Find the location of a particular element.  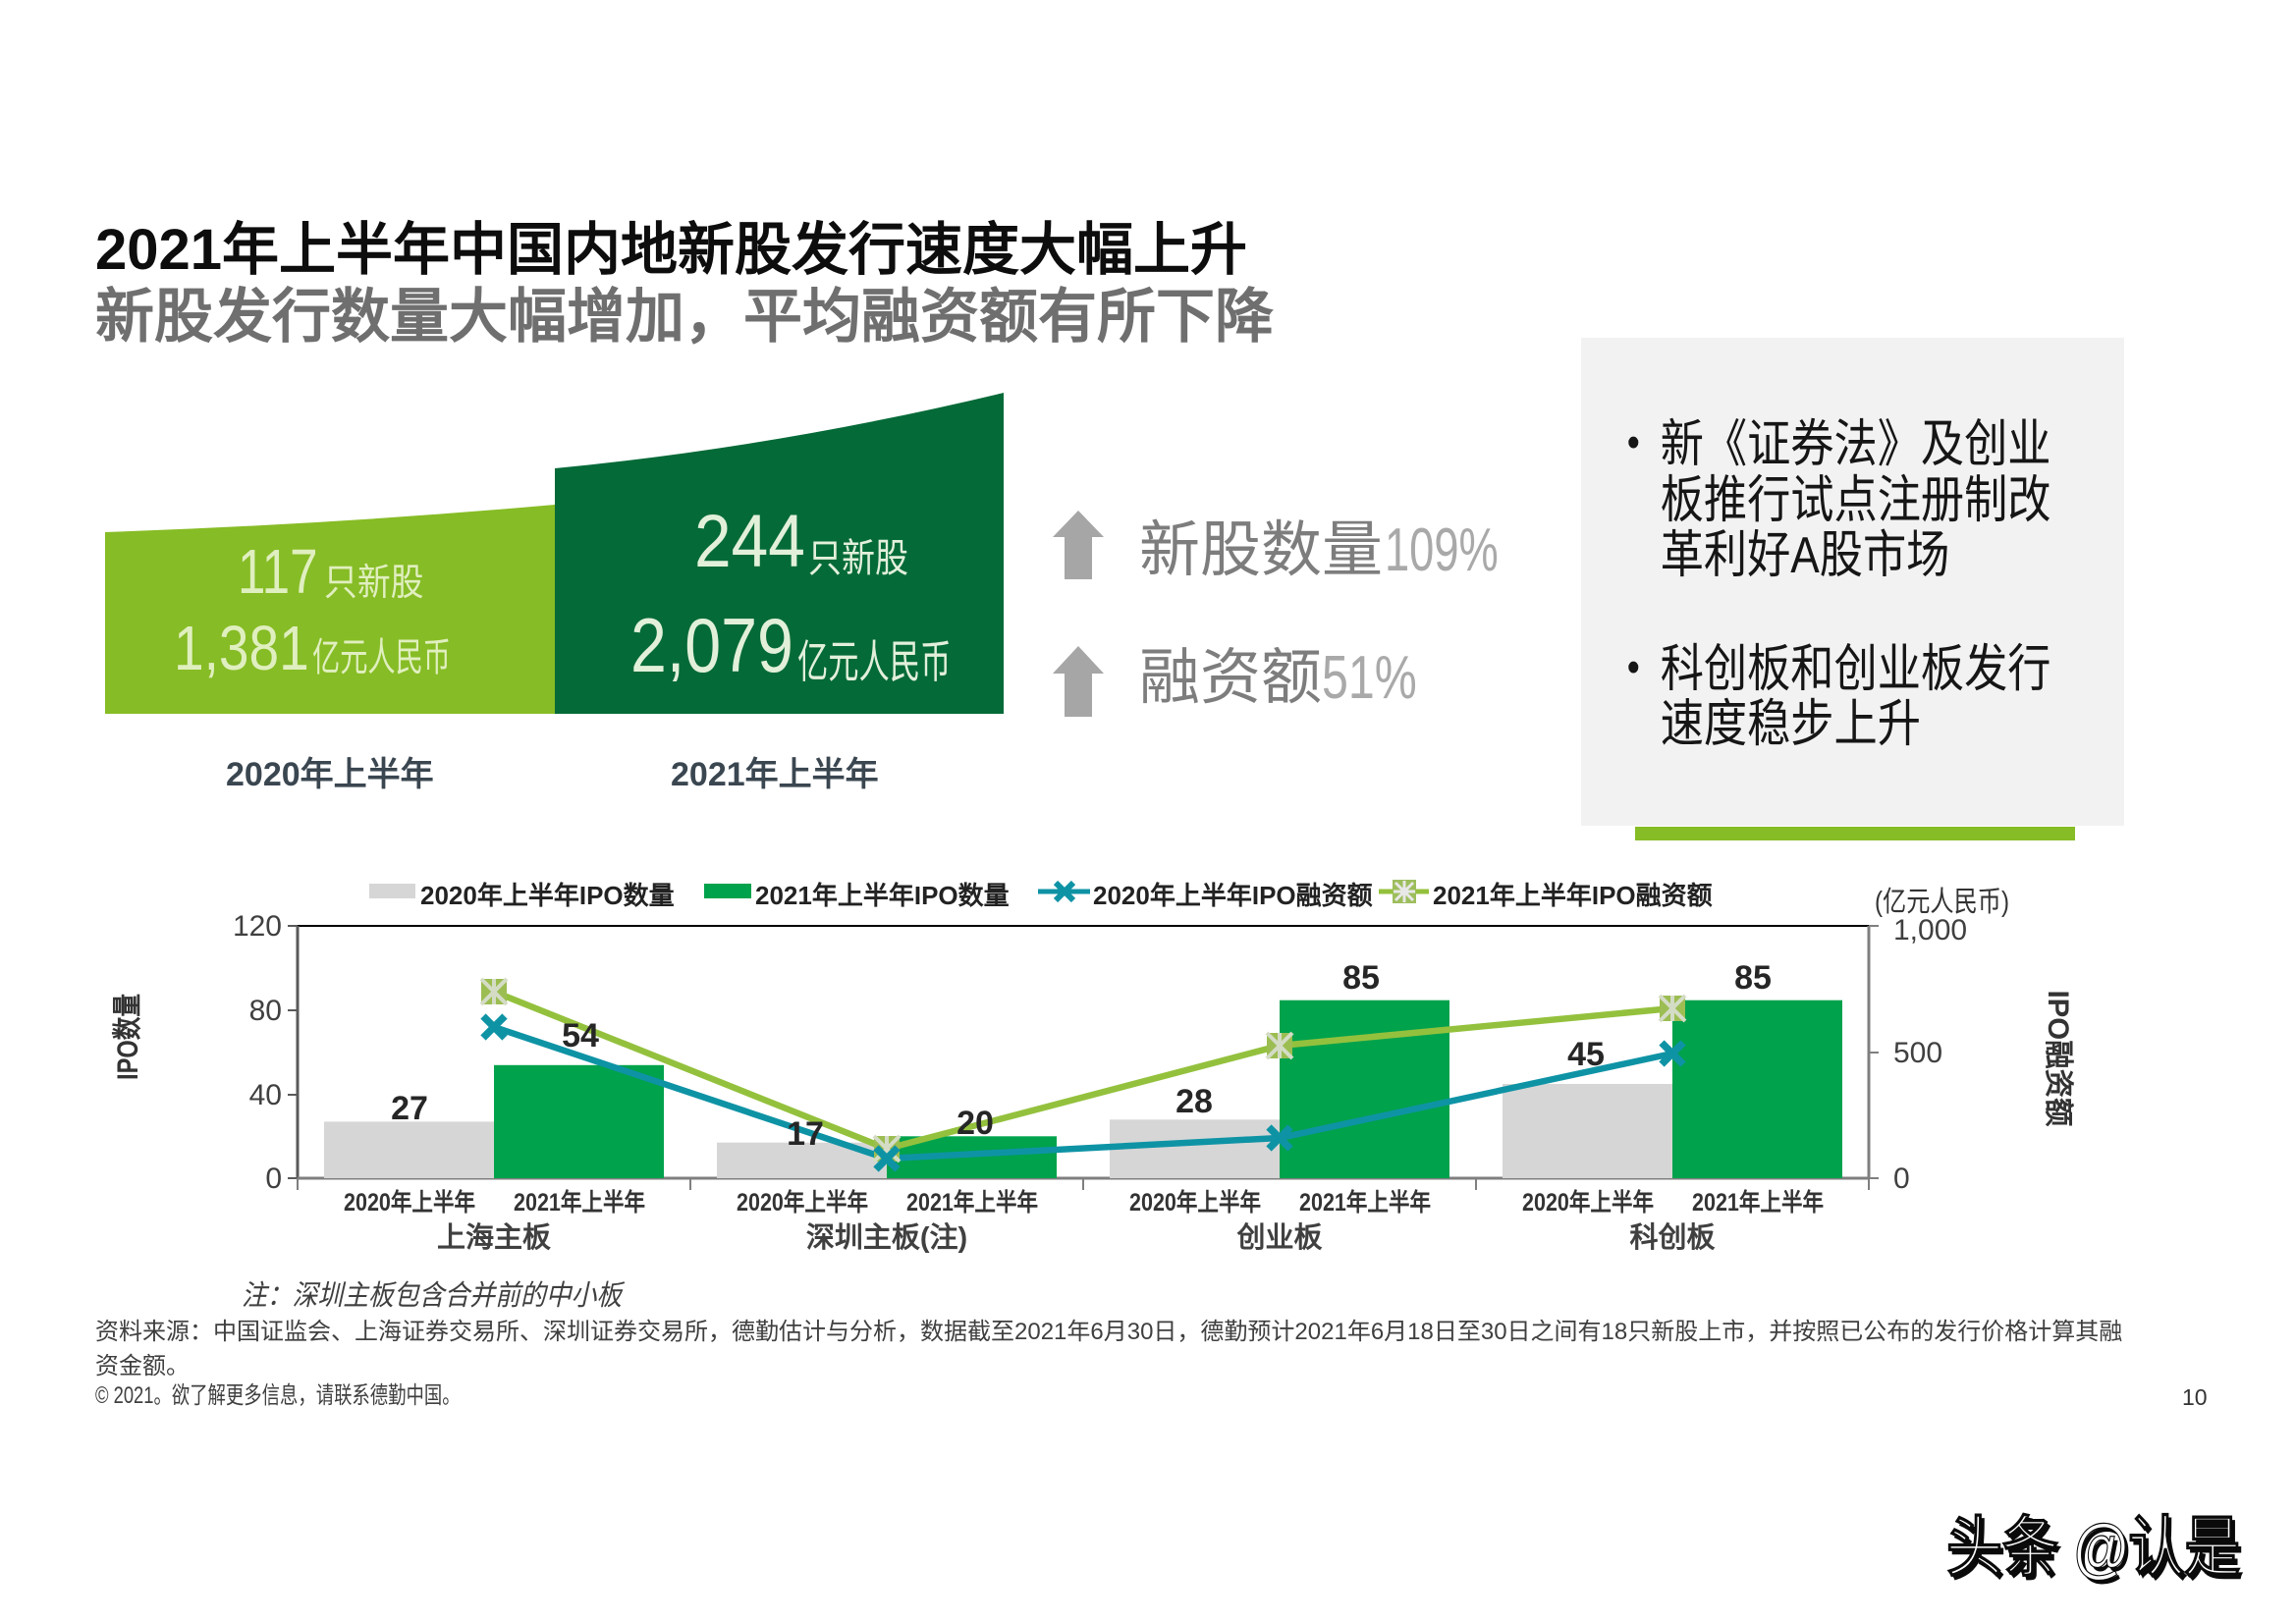

svg-text: (亿元人民币) is located at coordinates (1942, 902).